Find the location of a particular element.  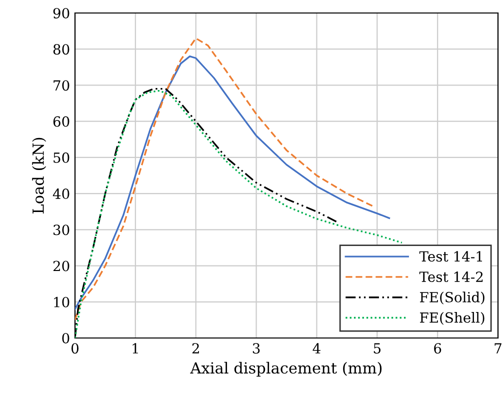

x-tick-label: 4 is located at coordinates (316, 348).